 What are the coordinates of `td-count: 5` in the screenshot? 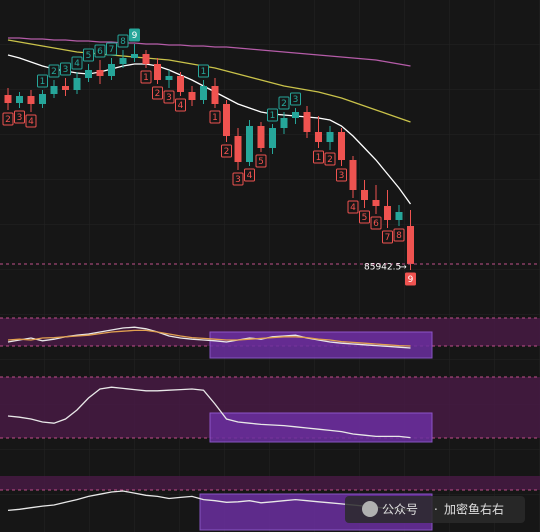 It's located at (365, 218).